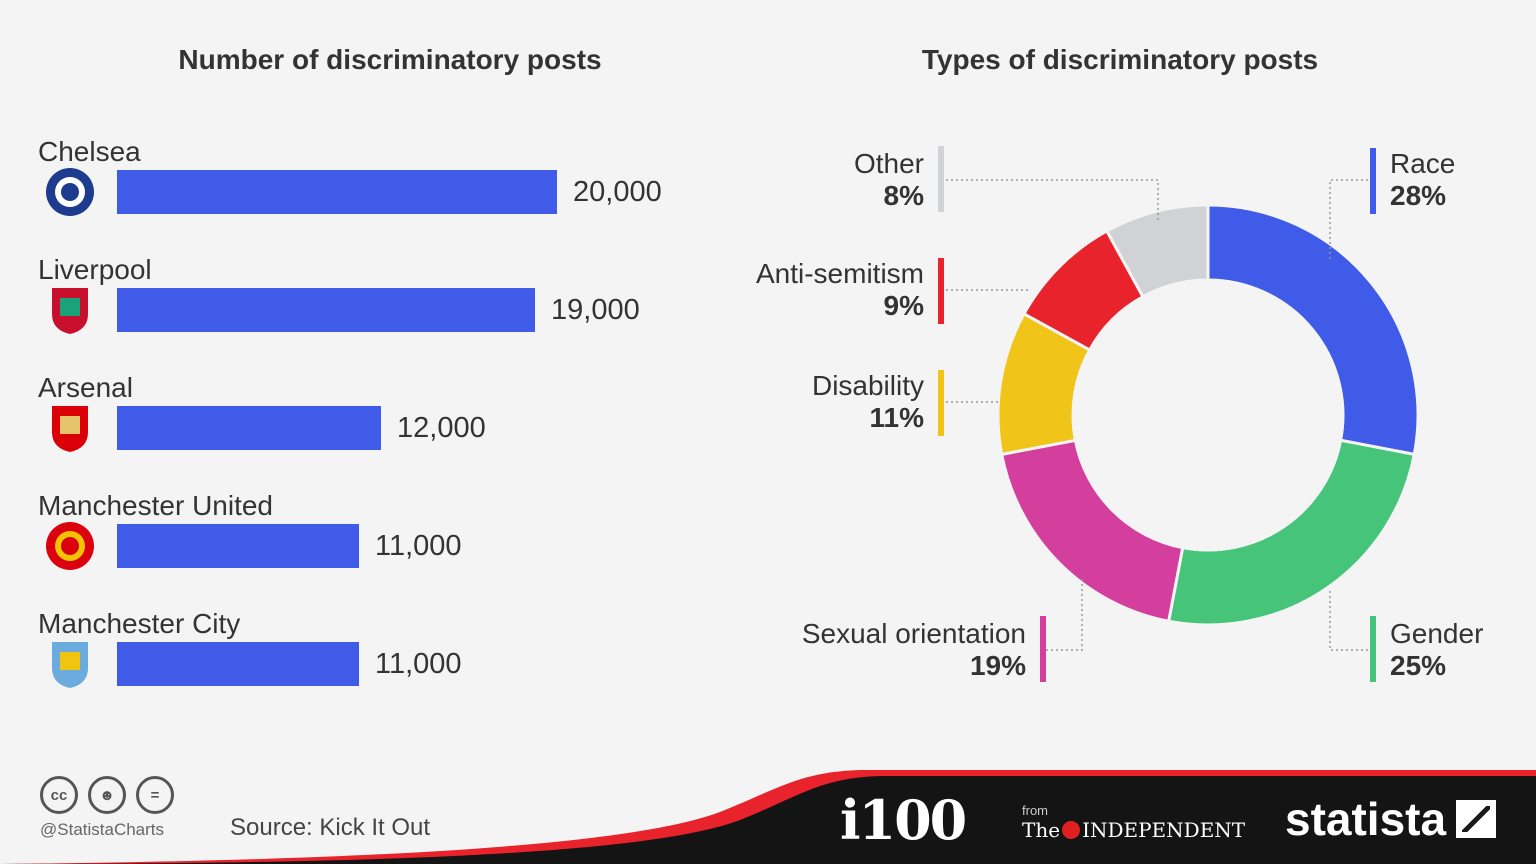 This screenshot has height=864, width=1536. What do you see at coordinates (390, 59) in the screenshot?
I see `bar-chart-title: Number of discriminatory posts` at bounding box center [390, 59].